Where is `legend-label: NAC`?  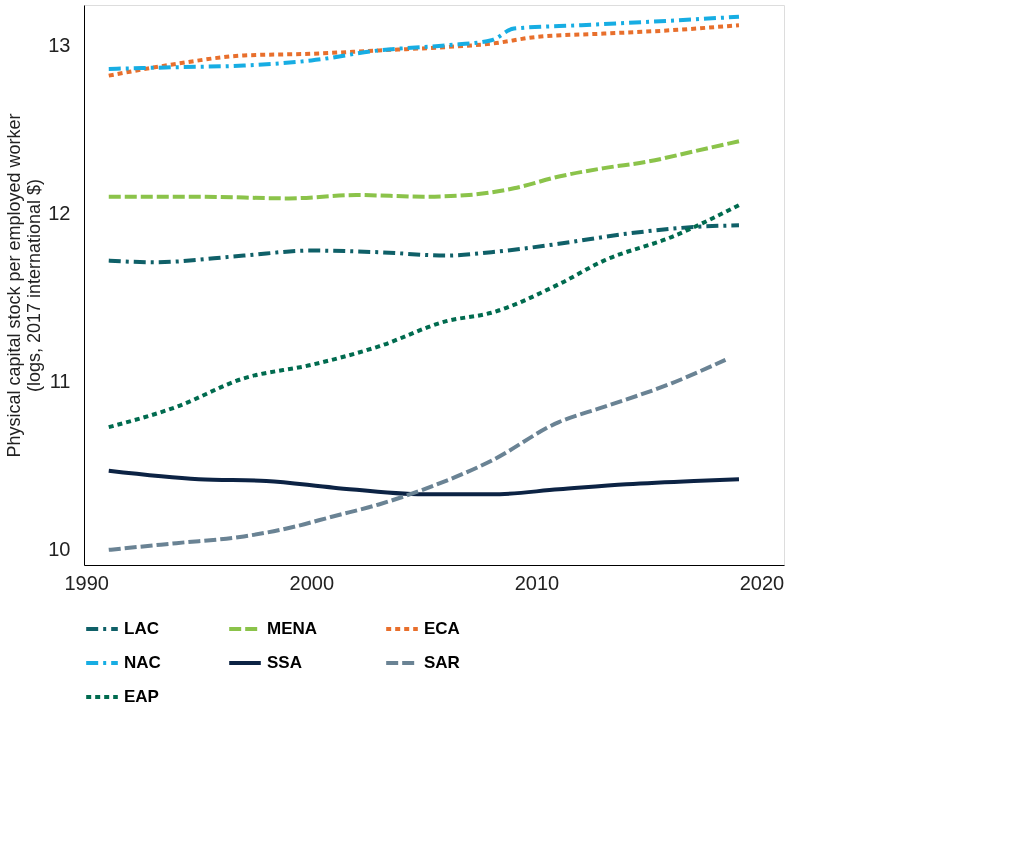 legend-label: NAC is located at coordinates (142, 662).